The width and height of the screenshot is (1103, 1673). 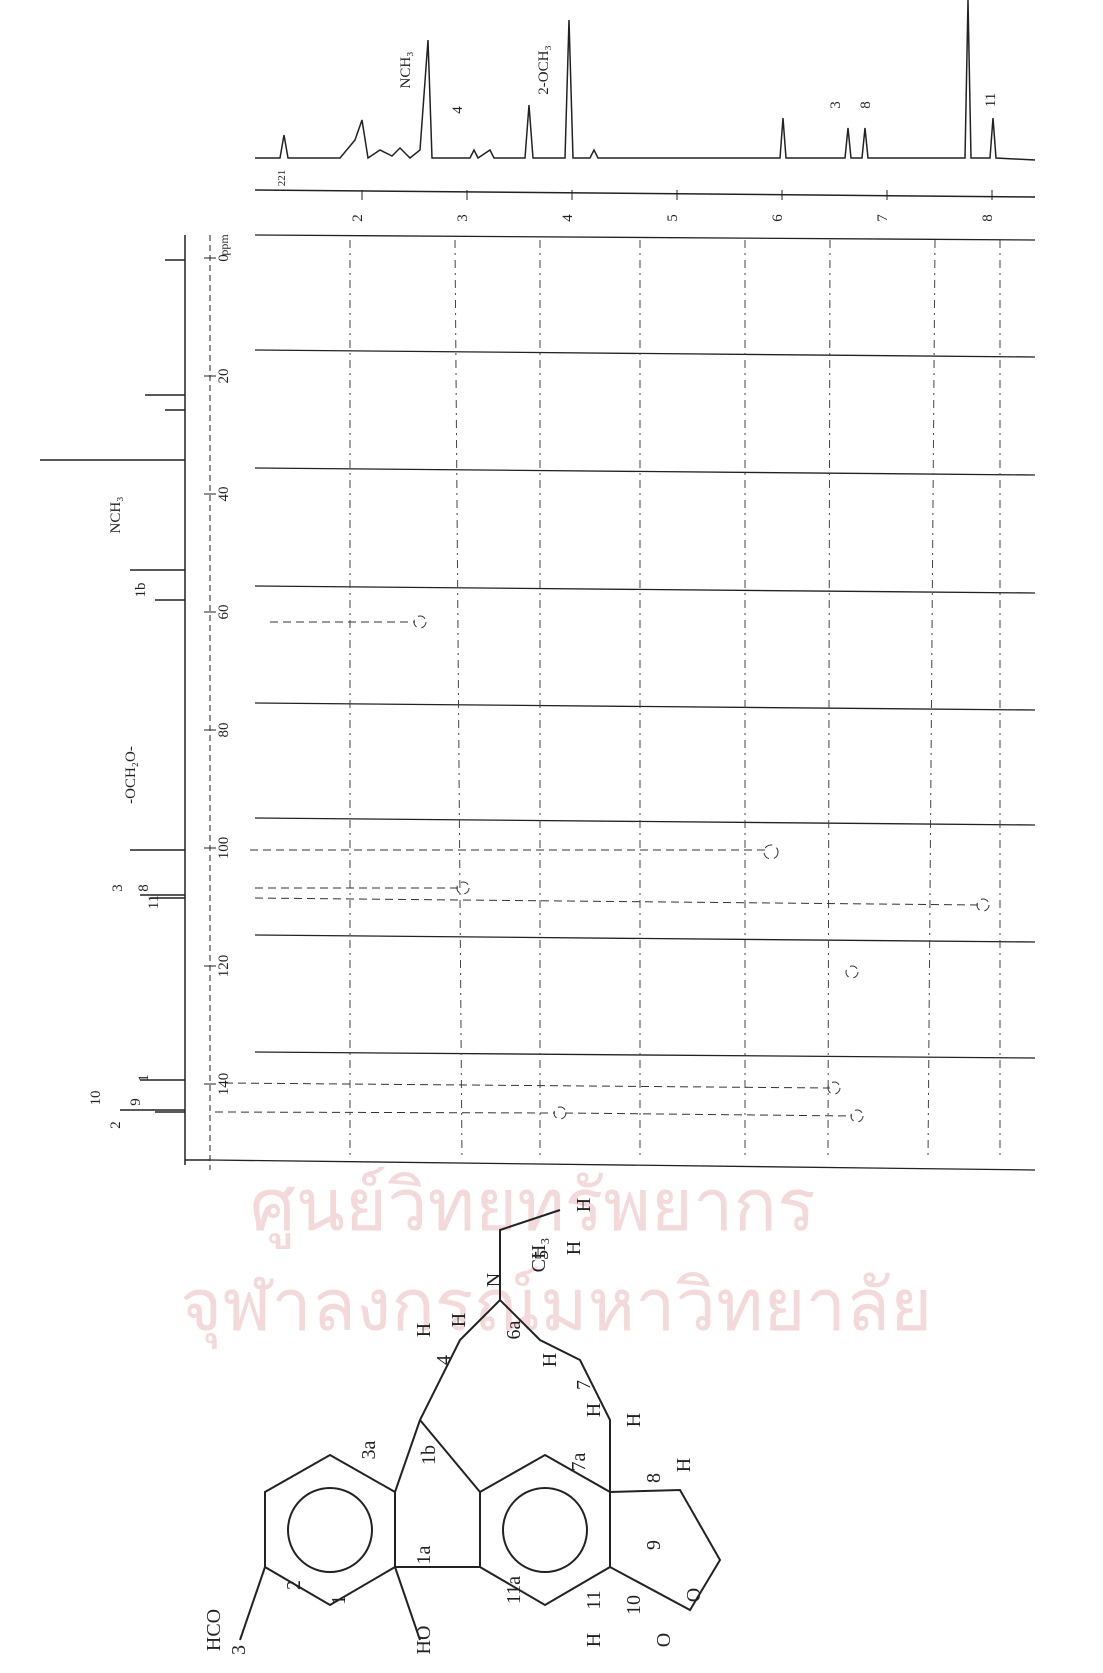 What do you see at coordinates (579, 1461) in the screenshot?
I see `atom-label: 7a` at bounding box center [579, 1461].